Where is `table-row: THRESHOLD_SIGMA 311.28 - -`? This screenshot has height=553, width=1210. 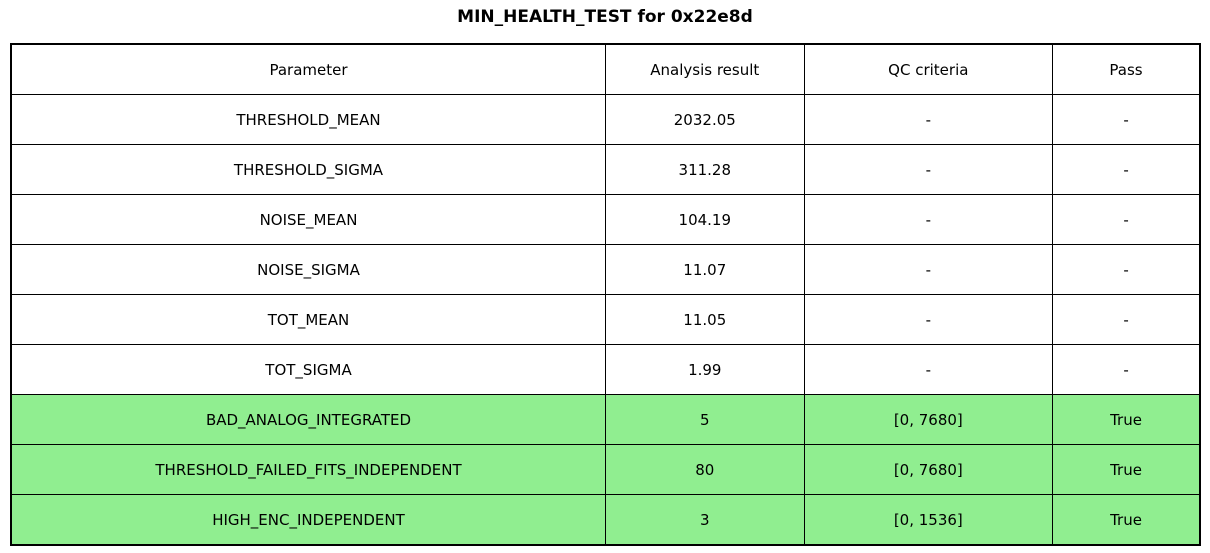
table-row: THRESHOLD_SIGMA 311.28 - - is located at coordinates (605, 169).